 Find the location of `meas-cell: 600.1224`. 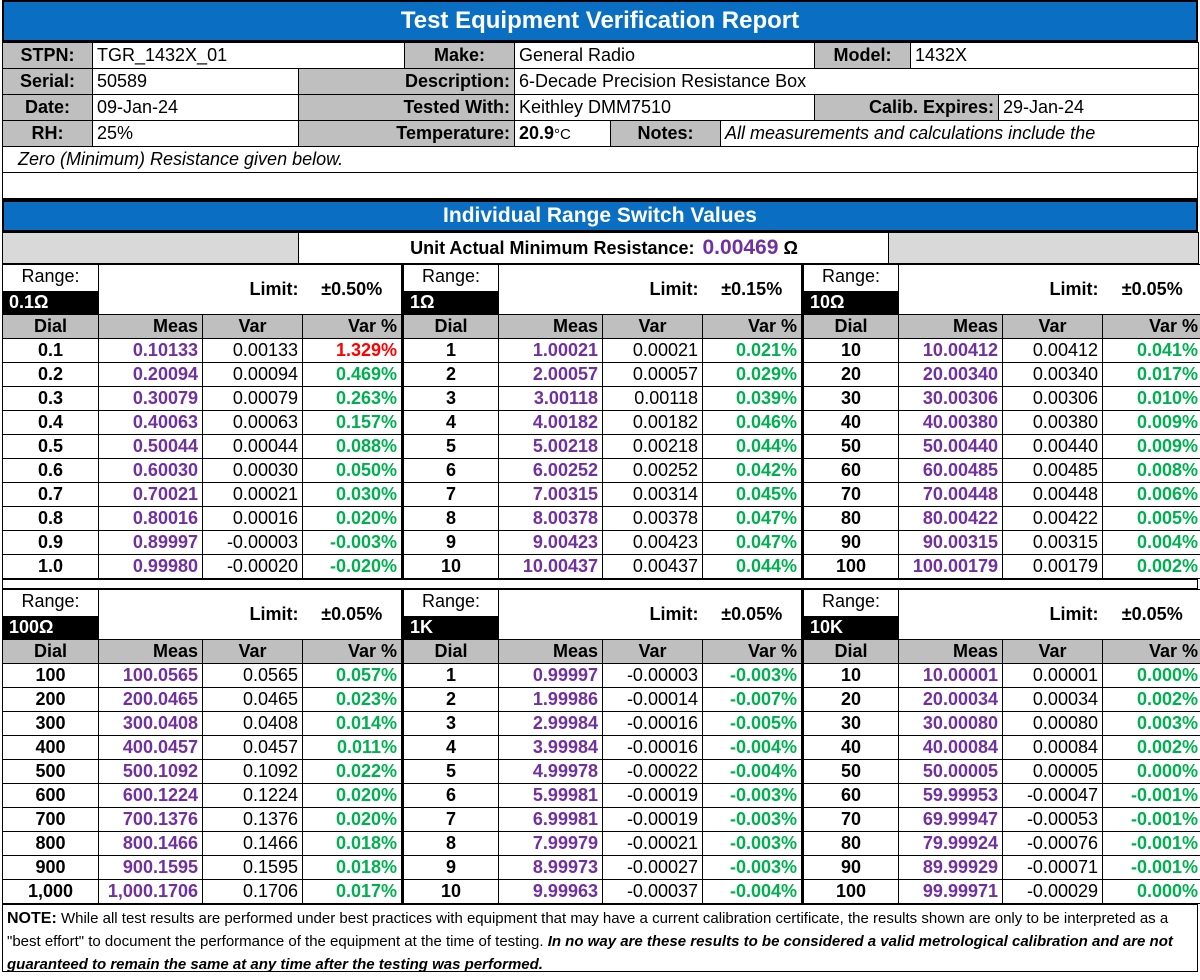

meas-cell: 600.1224 is located at coordinates (150, 795).